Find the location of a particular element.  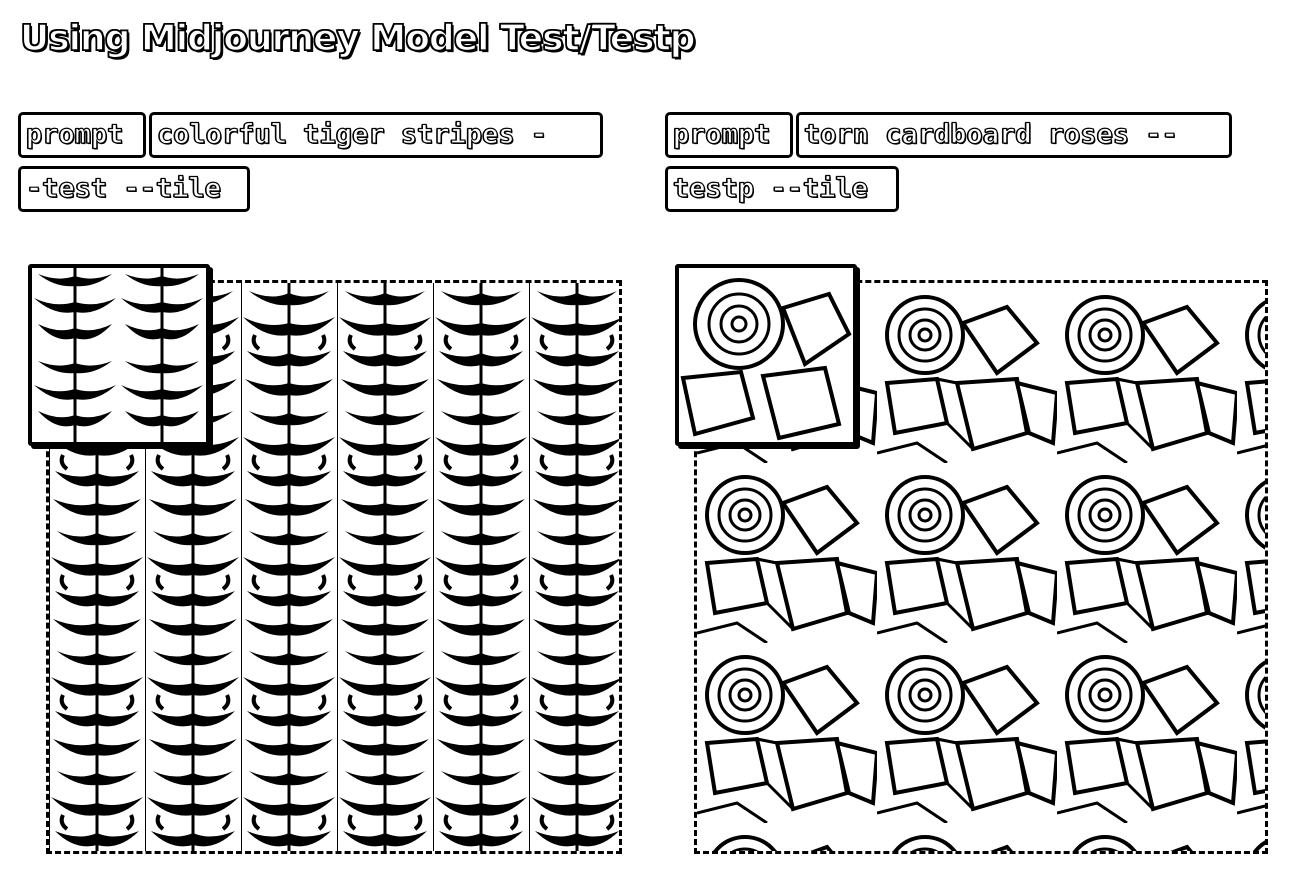

prompt-text-chip-continued: testp --tile is located at coordinates (782, 189).